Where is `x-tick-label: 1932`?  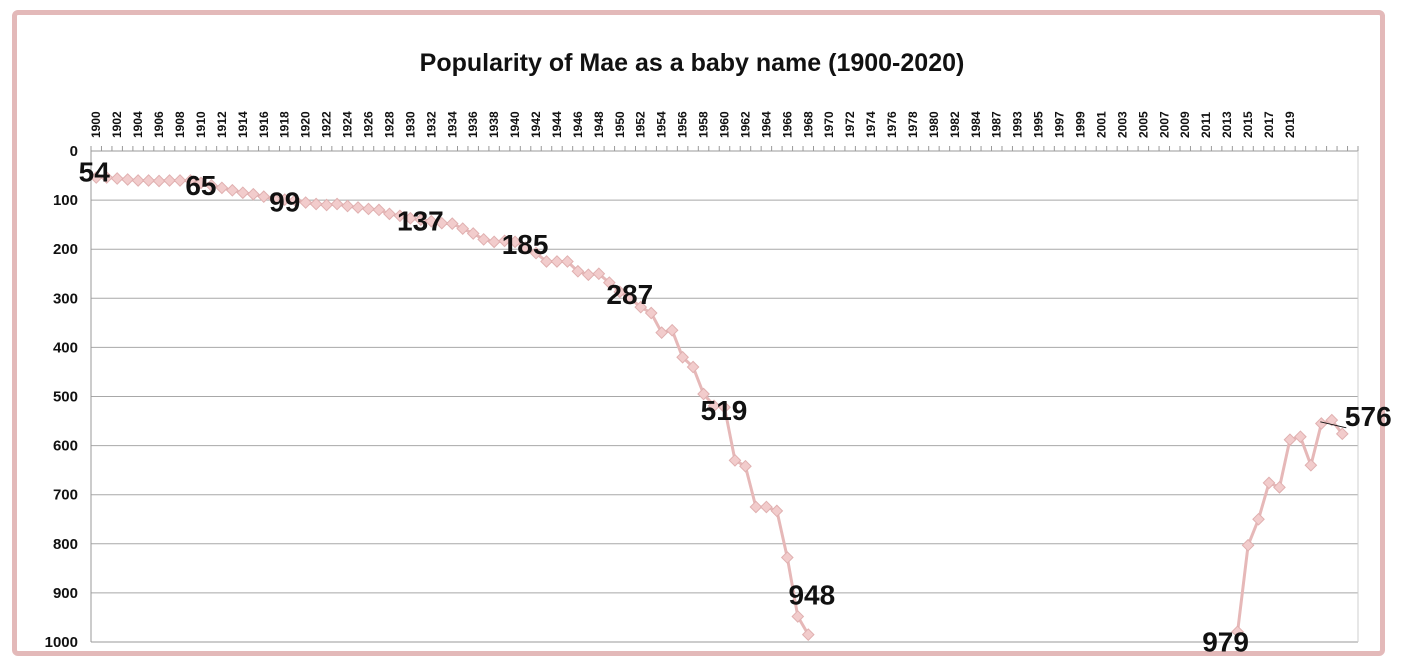
x-tick-label: 1932 is located at coordinates (431, 124).